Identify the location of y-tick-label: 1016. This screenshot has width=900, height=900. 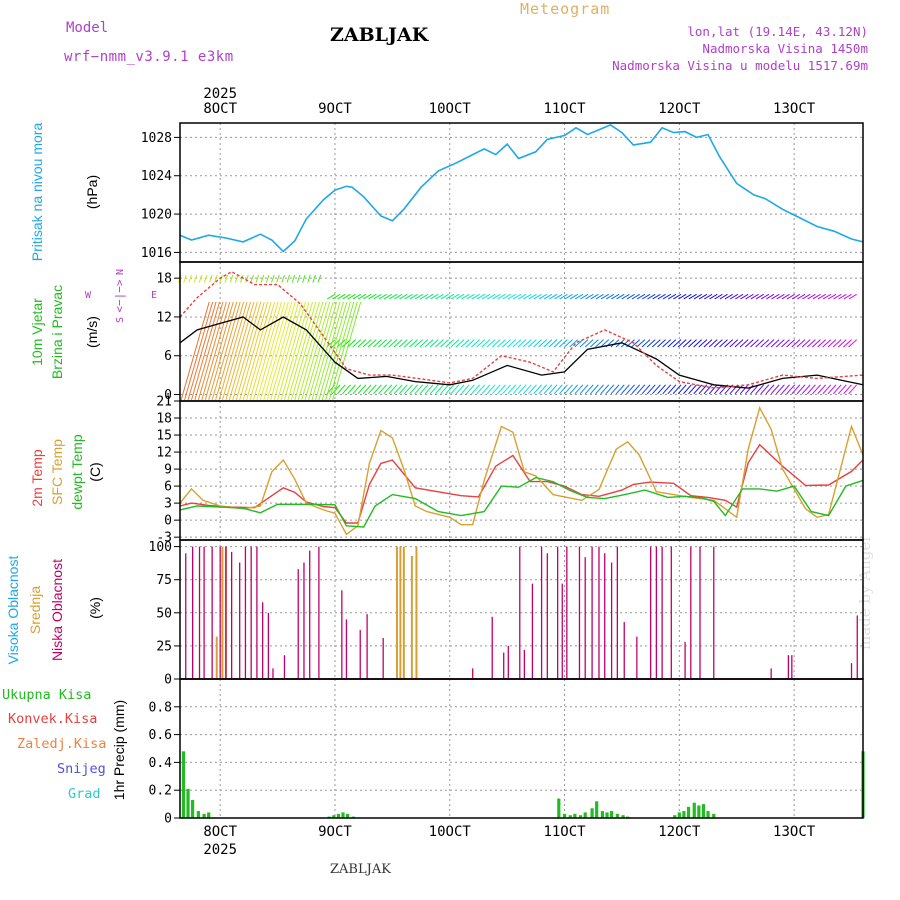
(156, 253).